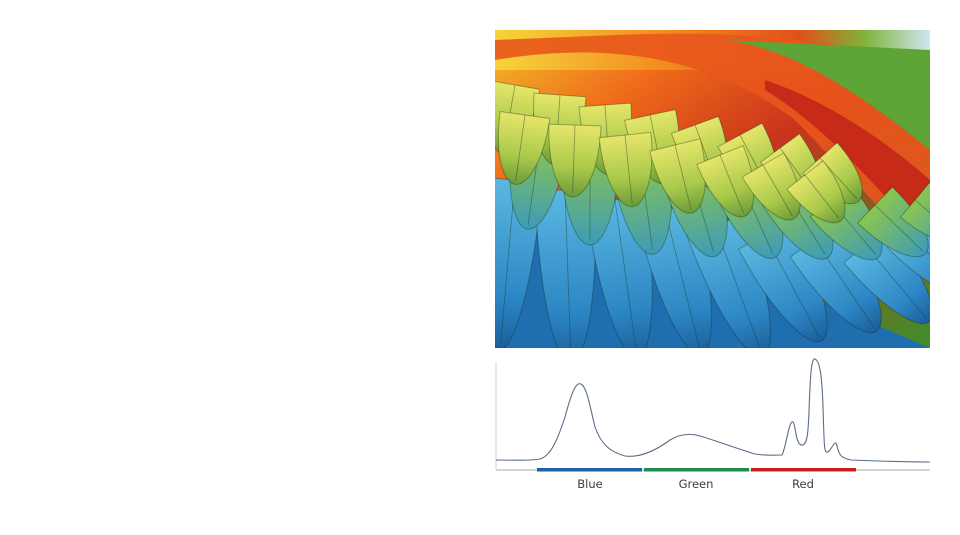 Image resolution: width=960 pixels, height=535 pixels. Describe the element at coordinates (589, 470) in the screenshot. I see `band-bar-blue` at that location.